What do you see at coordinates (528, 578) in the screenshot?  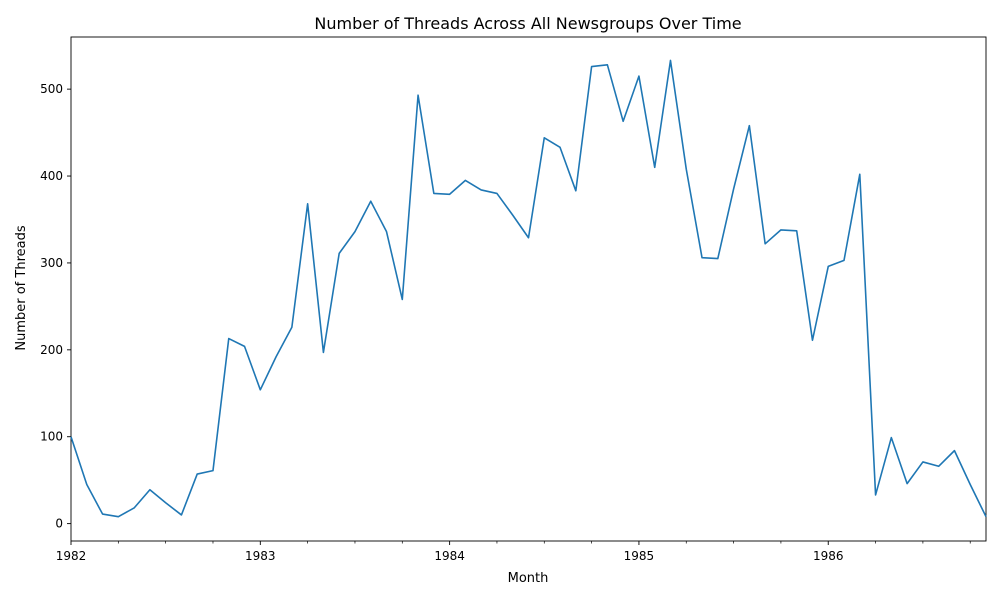 I see `x-axis-label: Month` at bounding box center [528, 578].